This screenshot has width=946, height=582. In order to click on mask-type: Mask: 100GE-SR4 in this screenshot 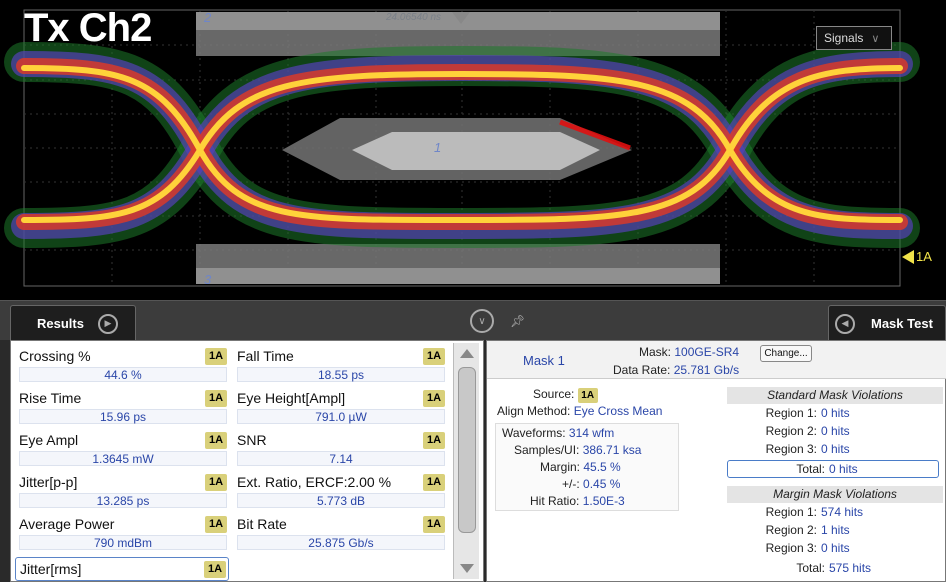, I will do `click(689, 352)`.